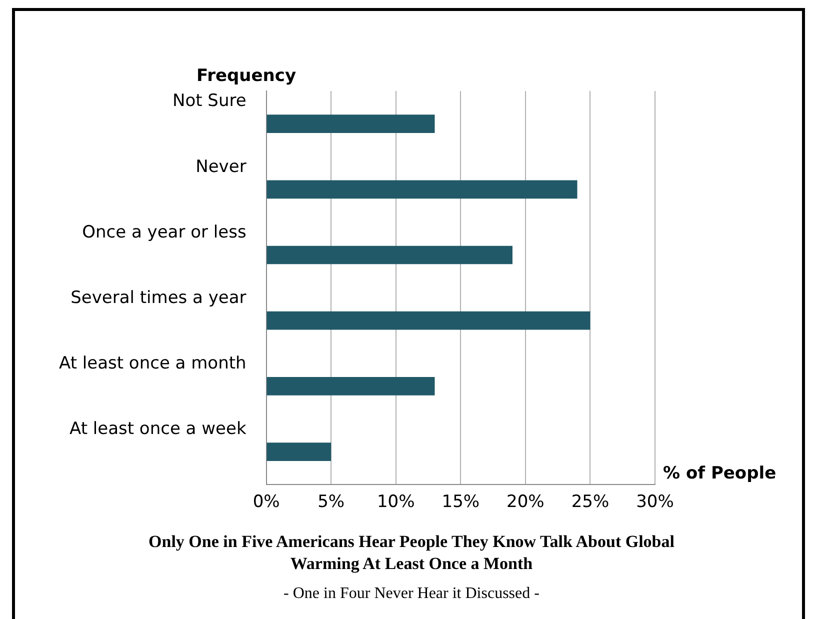 The image size is (813, 619). I want to click on y-tick-label: Several times a year, so click(158, 298).